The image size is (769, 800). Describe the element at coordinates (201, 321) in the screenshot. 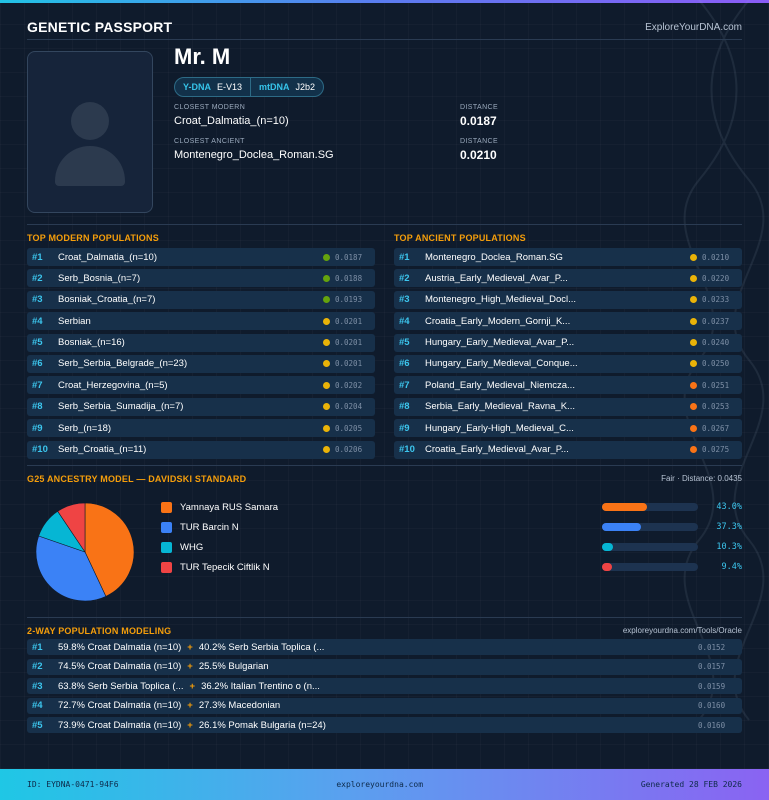

I see `population-row: #4 Serbian 0.0201` at that location.